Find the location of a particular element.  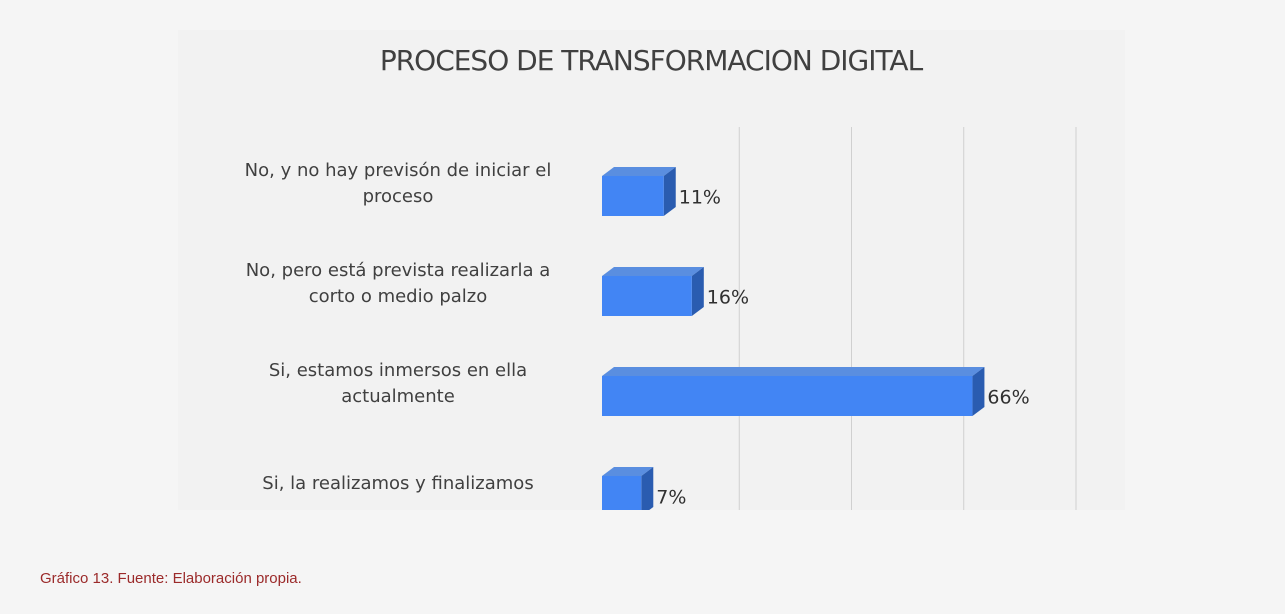

caption: Gráfico 13. Fuente: Elaboración propia. is located at coordinates (171, 578).